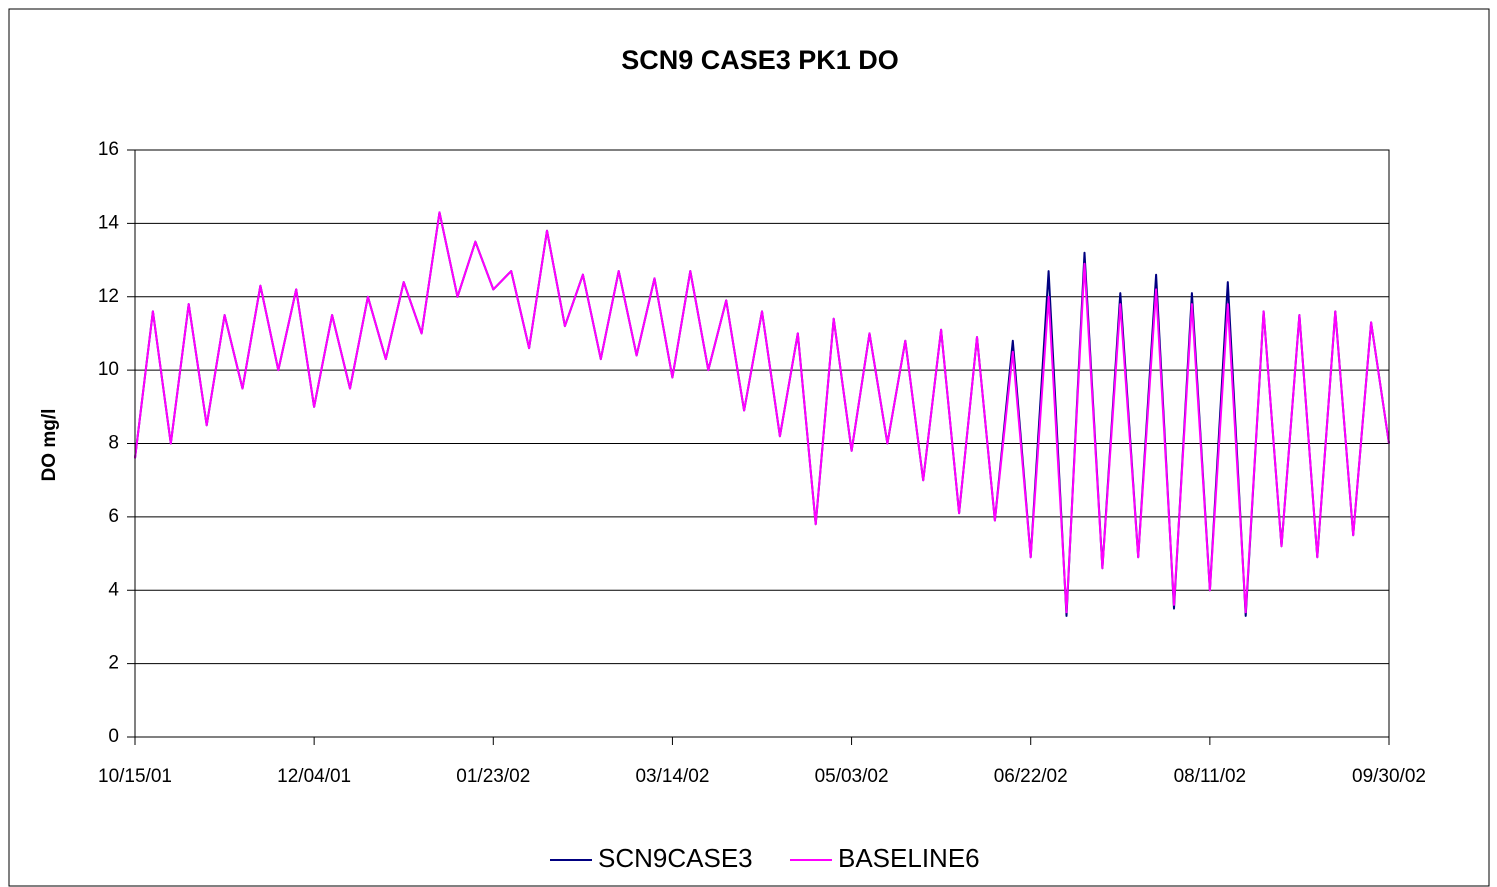  Describe the element at coordinates (49, 445) in the screenshot. I see `y-axis-label: DO mg/l` at that location.